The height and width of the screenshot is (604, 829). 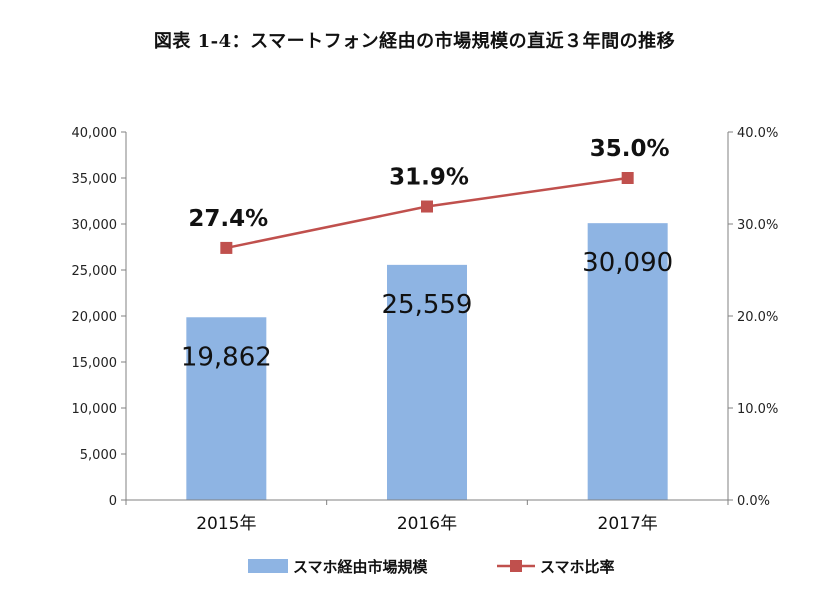 What do you see at coordinates (757, 133) in the screenshot?
I see `y-right-tick-label: 40.0%` at bounding box center [757, 133].